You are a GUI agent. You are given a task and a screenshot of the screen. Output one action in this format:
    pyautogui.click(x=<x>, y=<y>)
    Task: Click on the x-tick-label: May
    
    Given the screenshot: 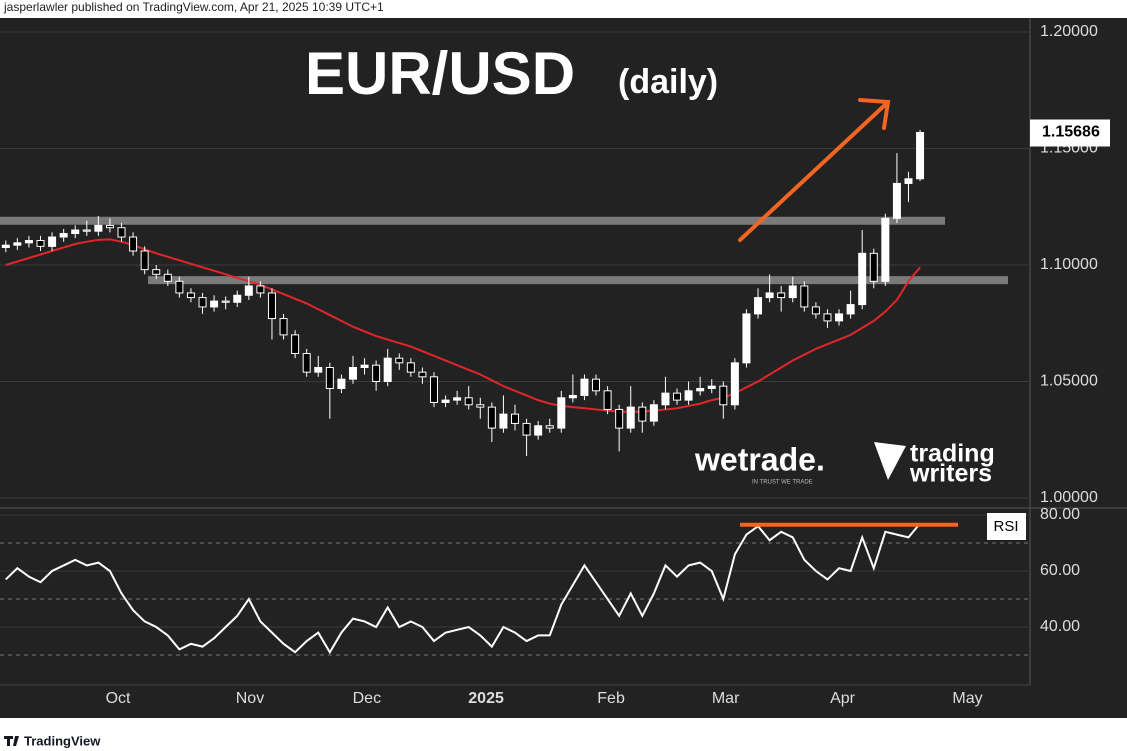 What is the action you would take?
    pyautogui.click(x=967, y=698)
    